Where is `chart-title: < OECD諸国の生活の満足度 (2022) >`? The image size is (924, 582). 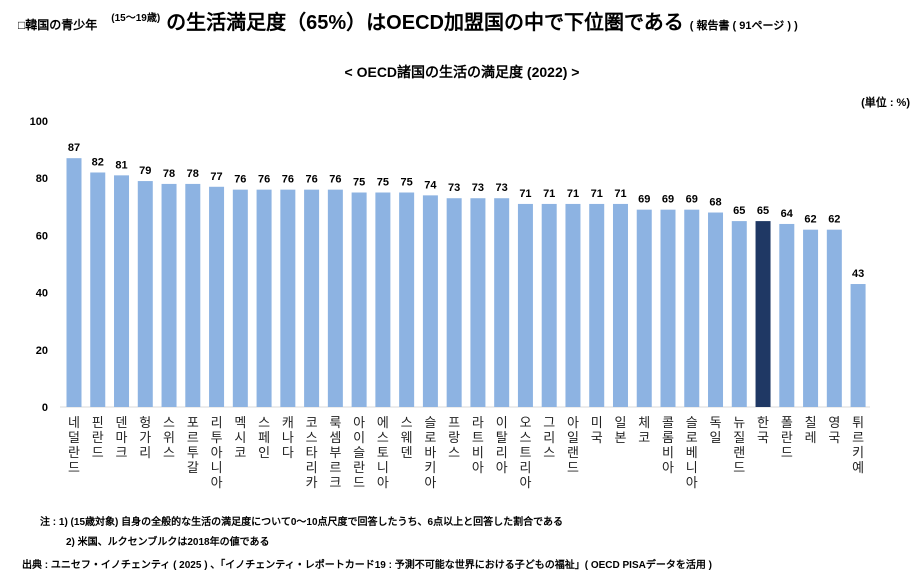 chart-title: < OECD諸国の生活の満足度 (2022) > is located at coordinates (462, 72).